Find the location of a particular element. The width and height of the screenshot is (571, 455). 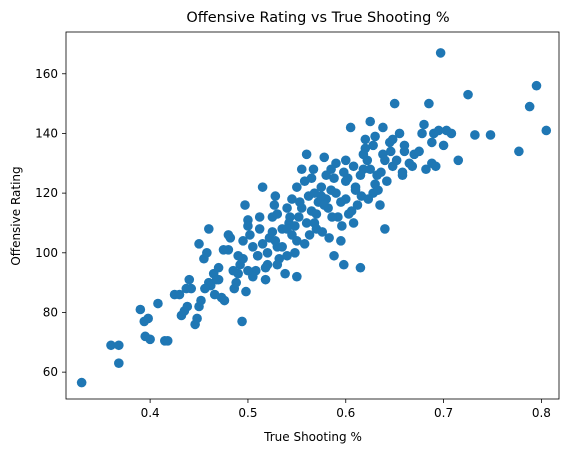

y-axis: 60 80 100 120 140 160 is located at coordinates (50, 223).